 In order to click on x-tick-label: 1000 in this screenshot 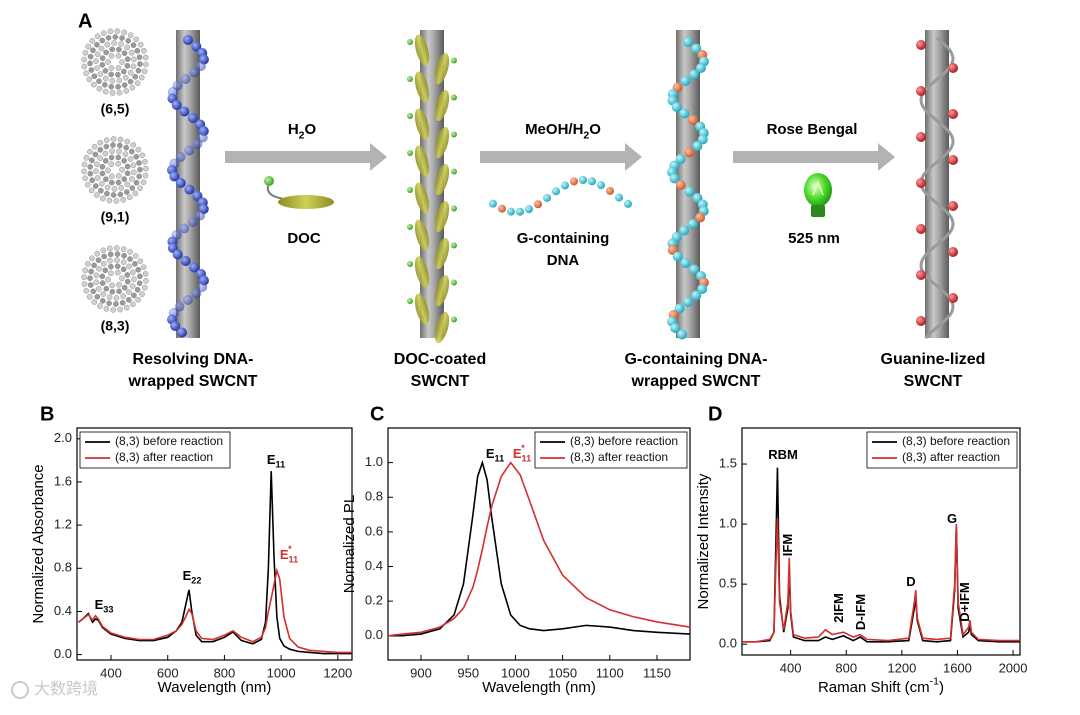, I will do `click(281, 672)`.